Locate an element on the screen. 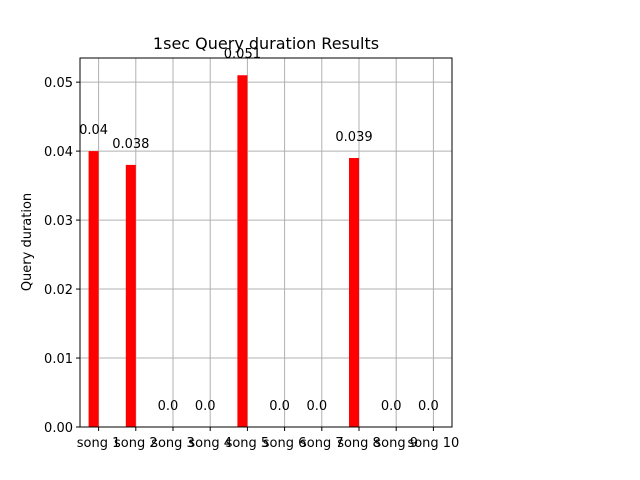  x-tick-label: song 2 is located at coordinates (136, 443).